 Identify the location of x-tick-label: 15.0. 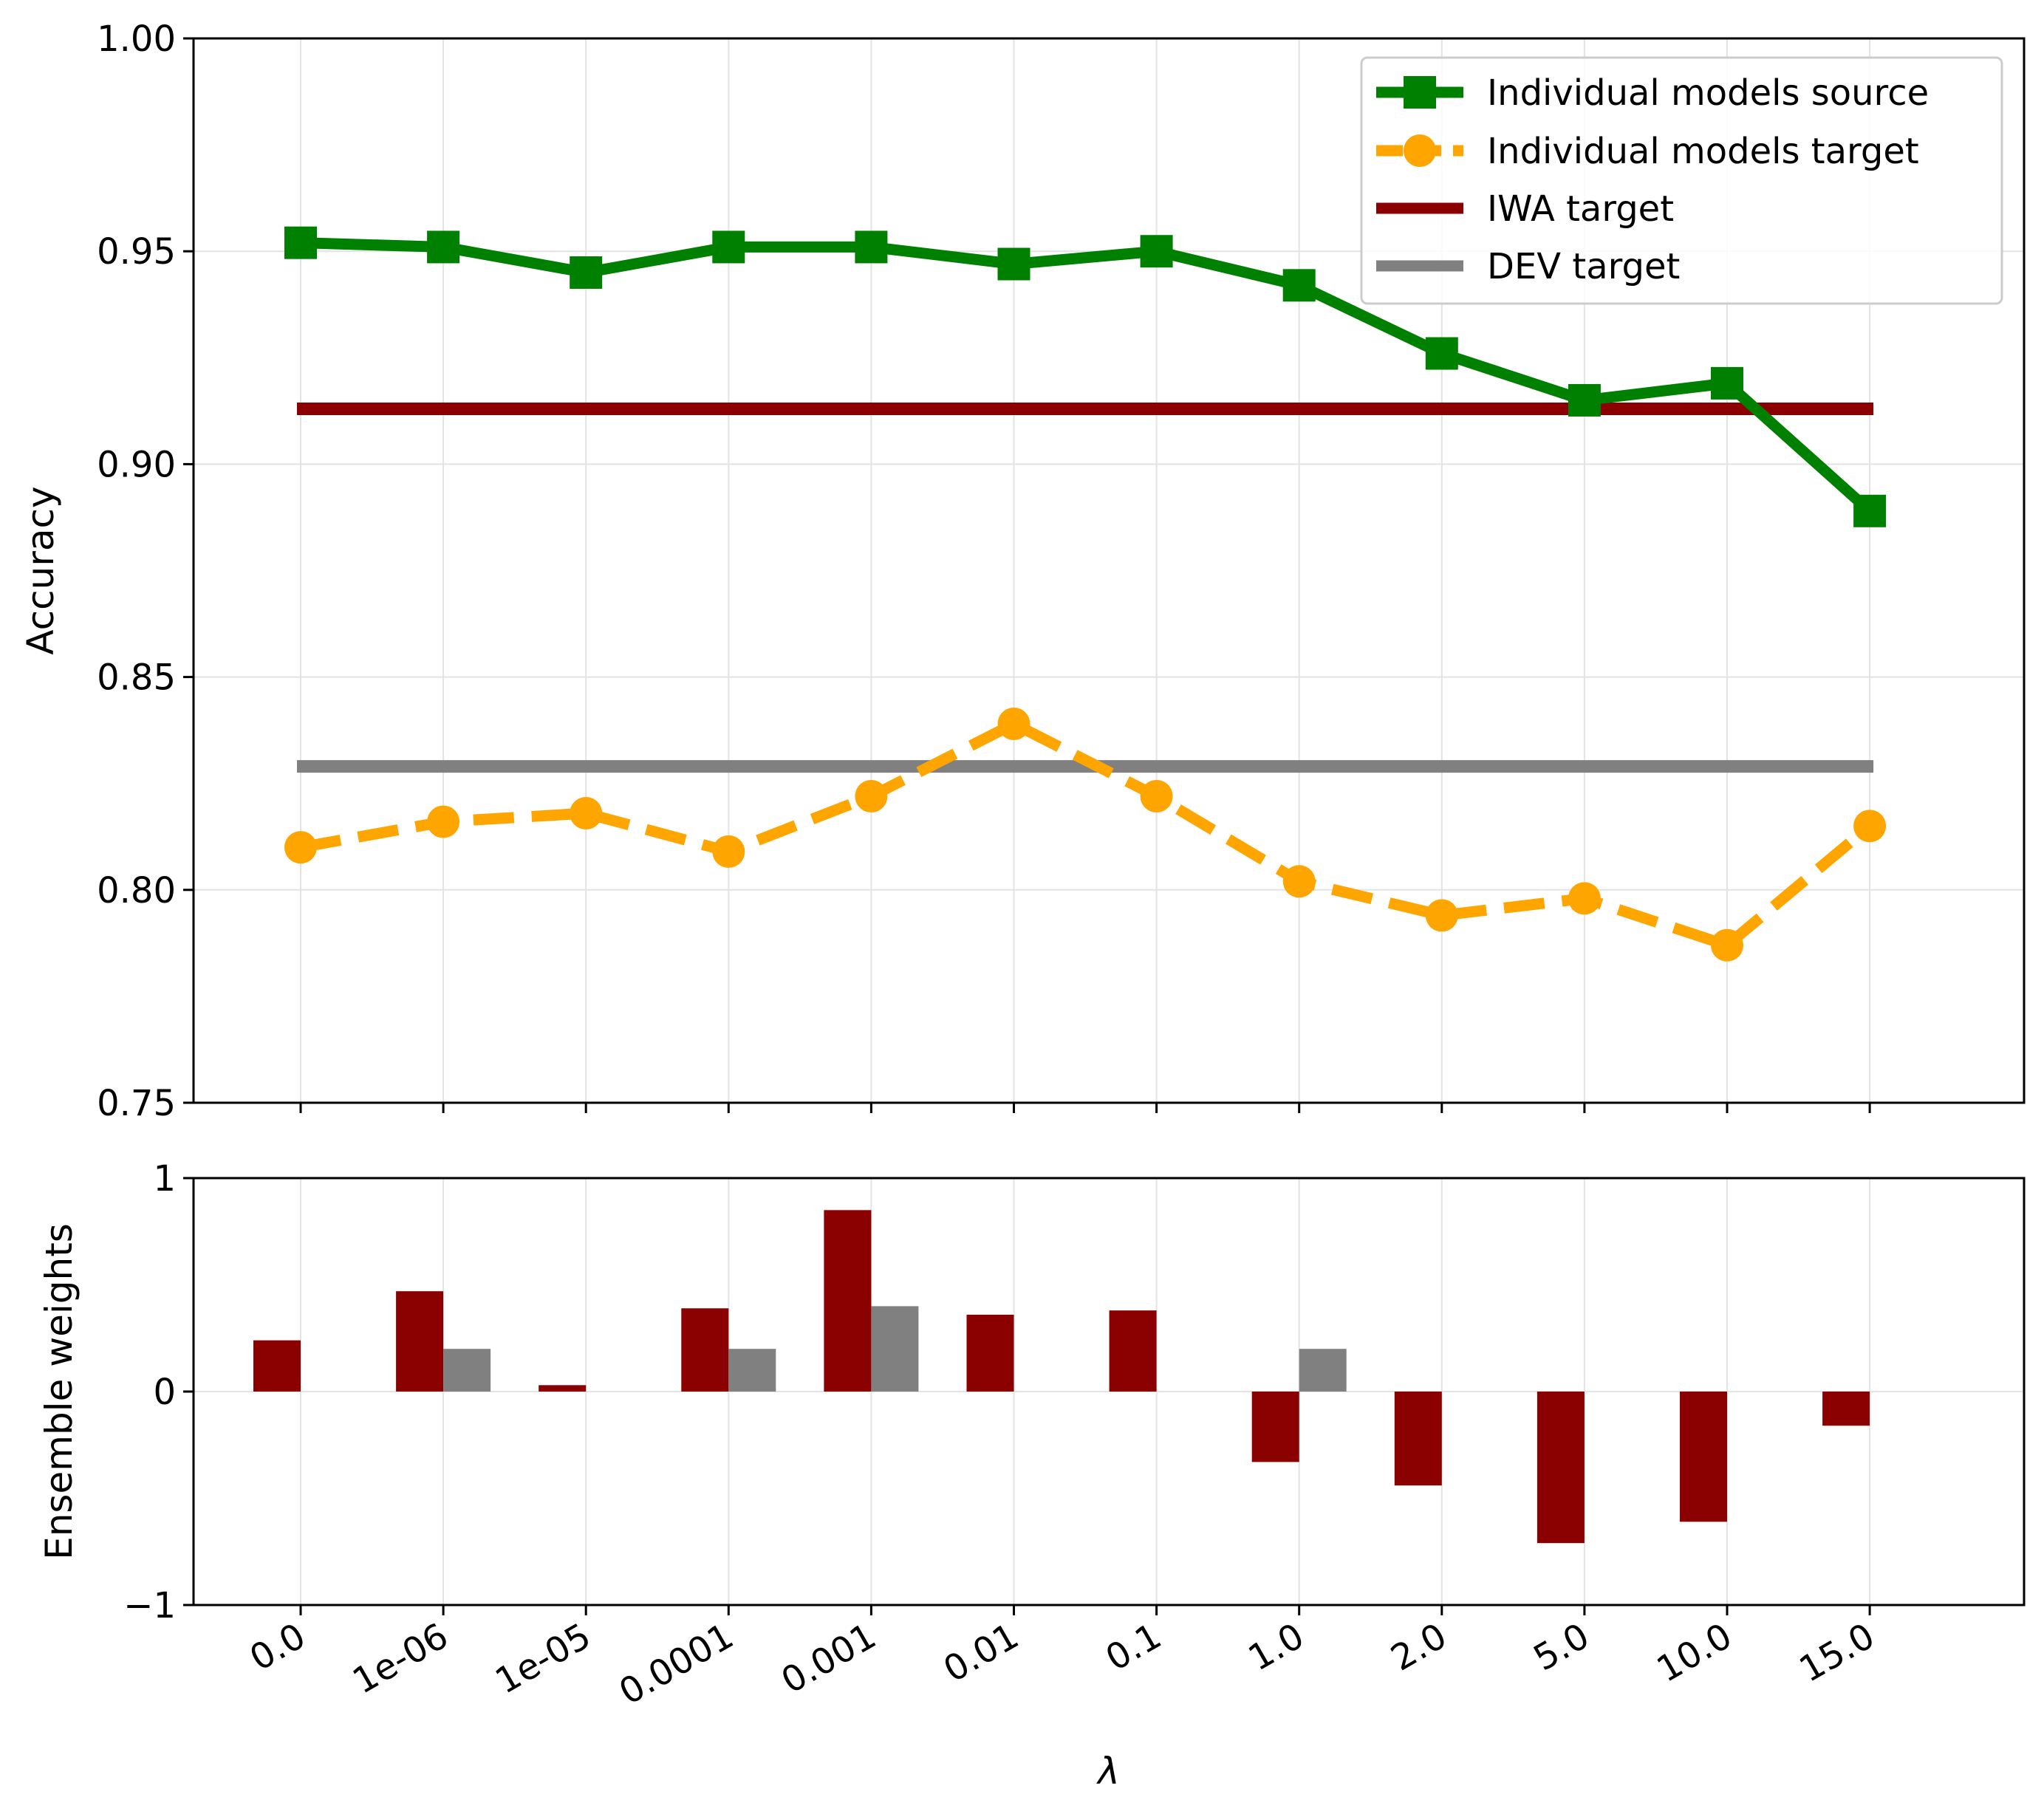
(1837, 1653).